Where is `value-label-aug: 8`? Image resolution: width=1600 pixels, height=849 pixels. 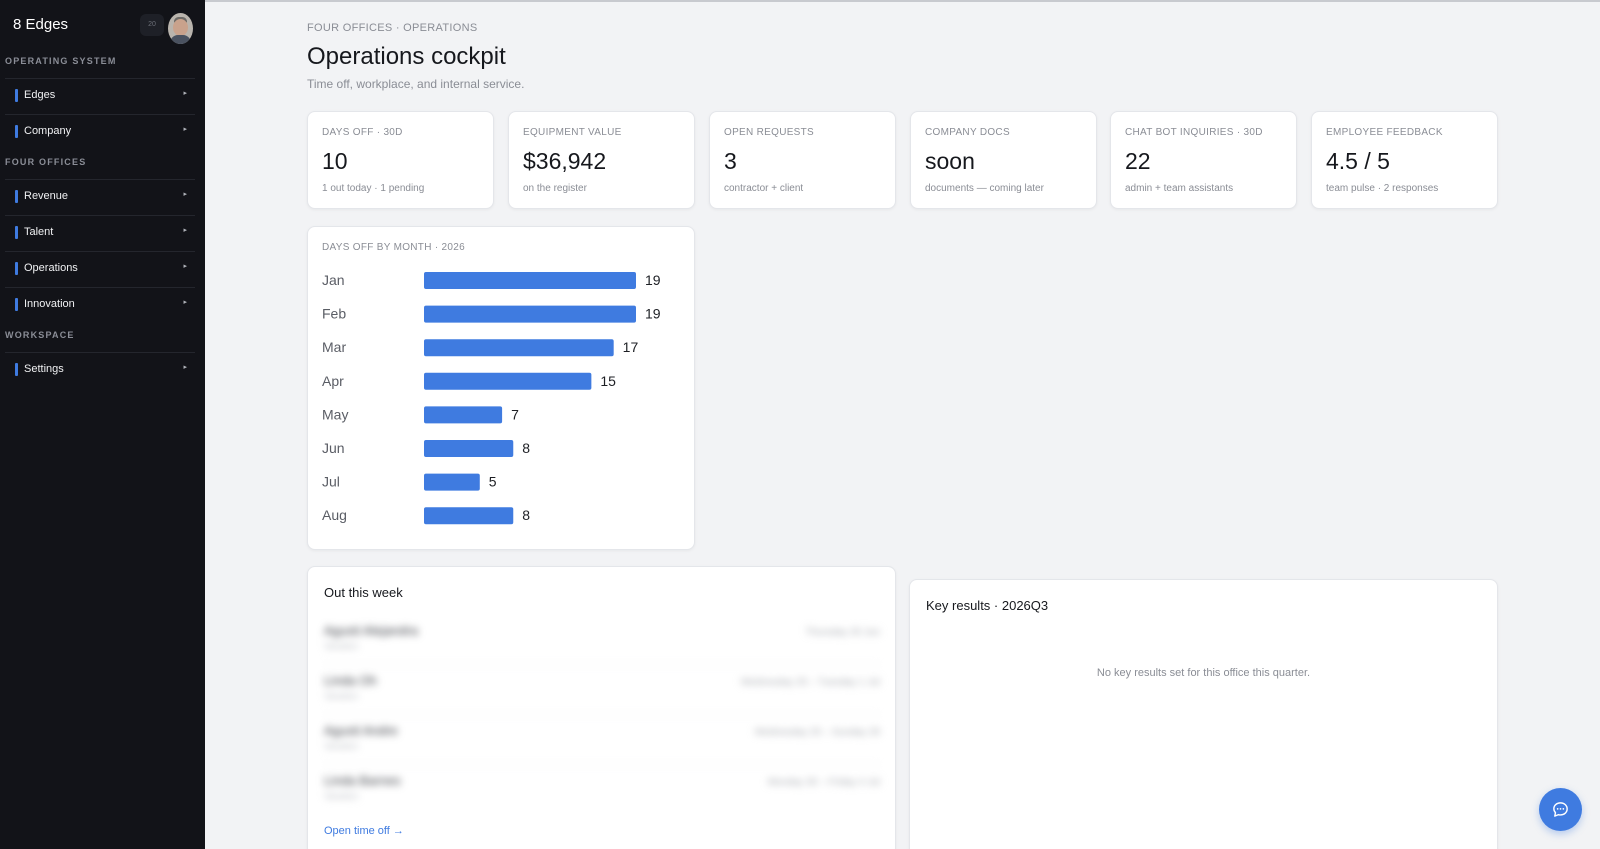
value-label-aug: 8 is located at coordinates (526, 515).